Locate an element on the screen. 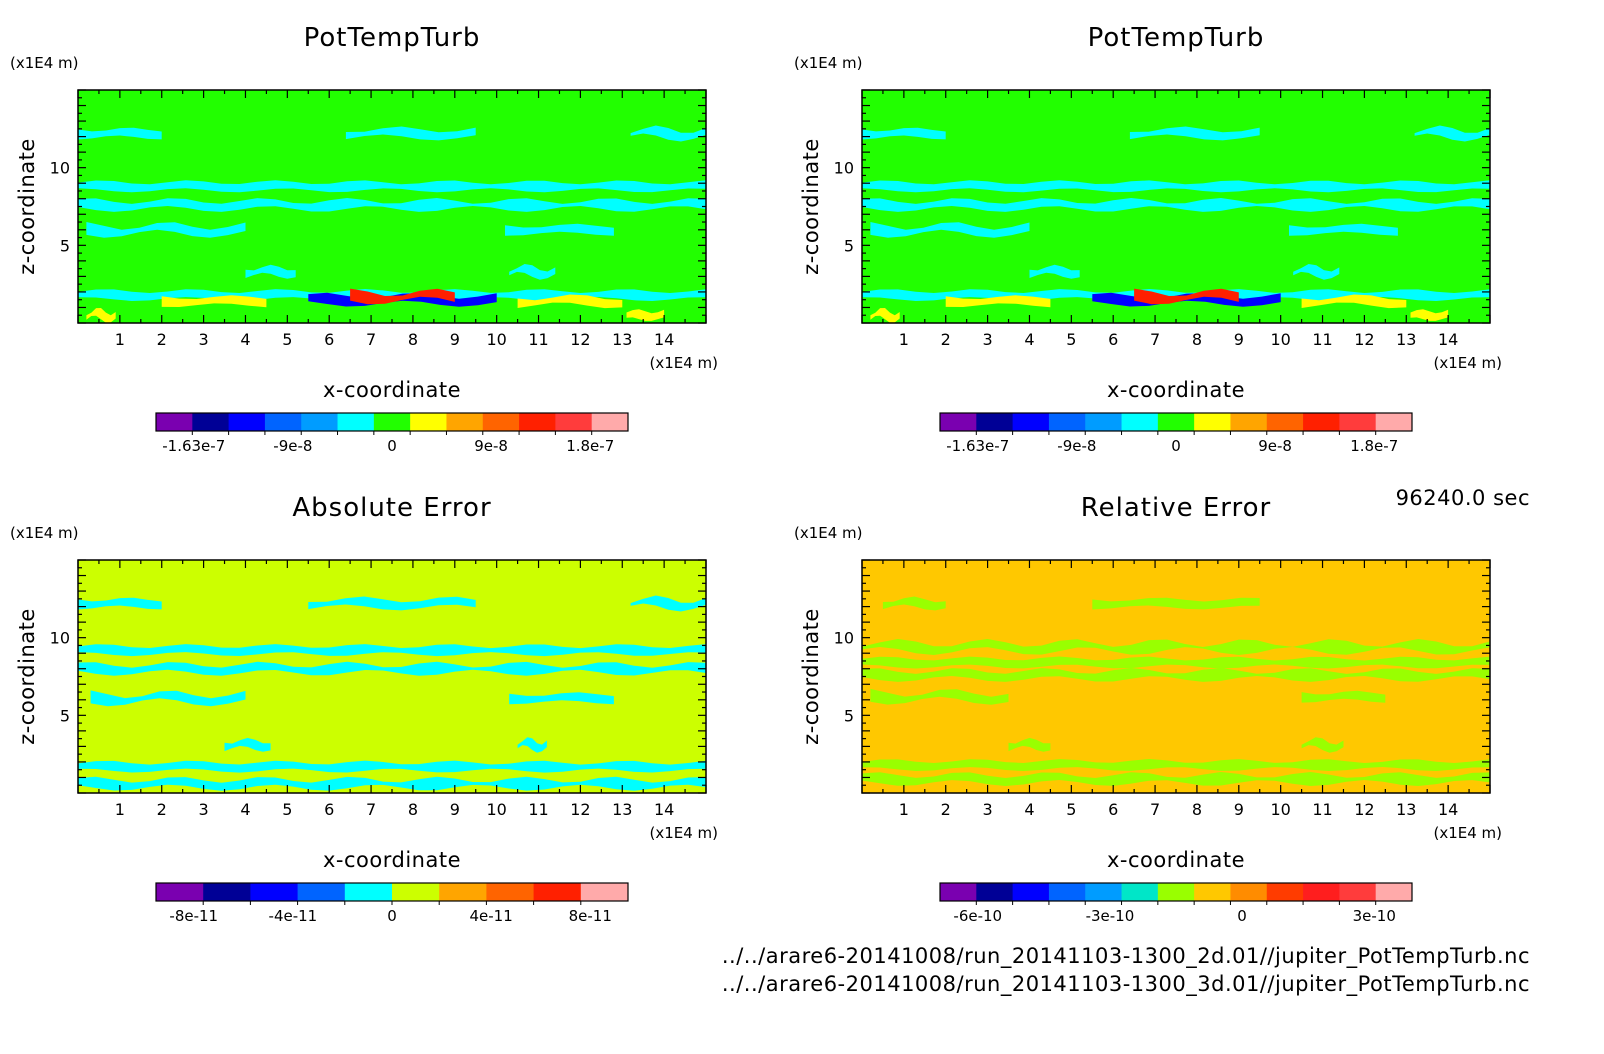 This screenshot has height=1054, width=1604. y-tick-label: 5 is located at coordinates (65, 245).